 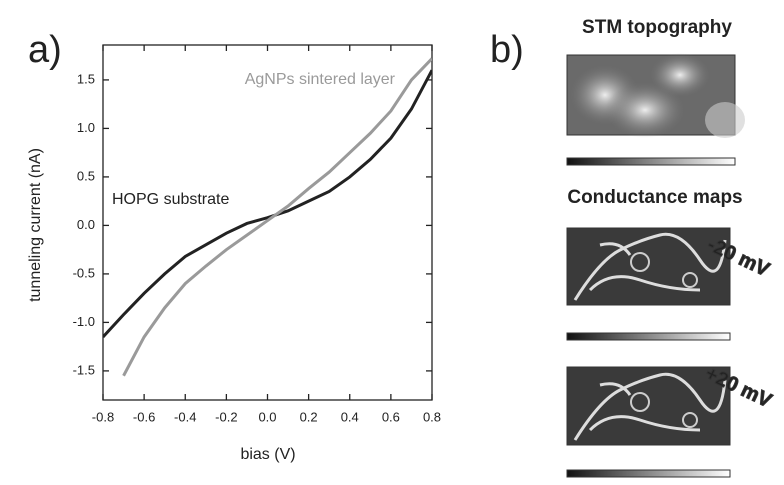 I want to click on x-tick-label: 0.4, so click(x=350, y=416).